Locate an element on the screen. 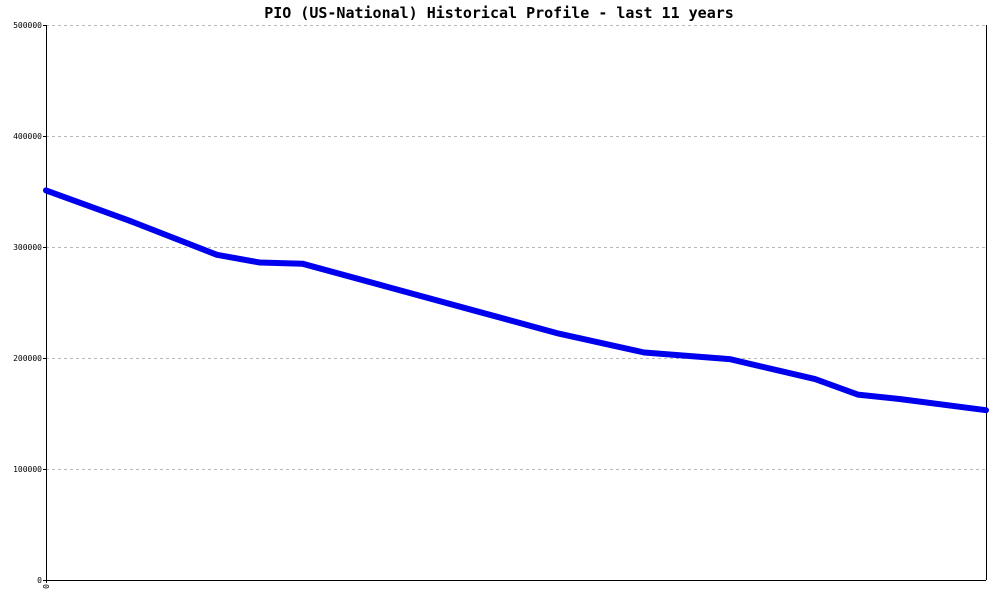 The height and width of the screenshot is (600, 1000). y-tick-label-2: 200000 is located at coordinates (27, 358).